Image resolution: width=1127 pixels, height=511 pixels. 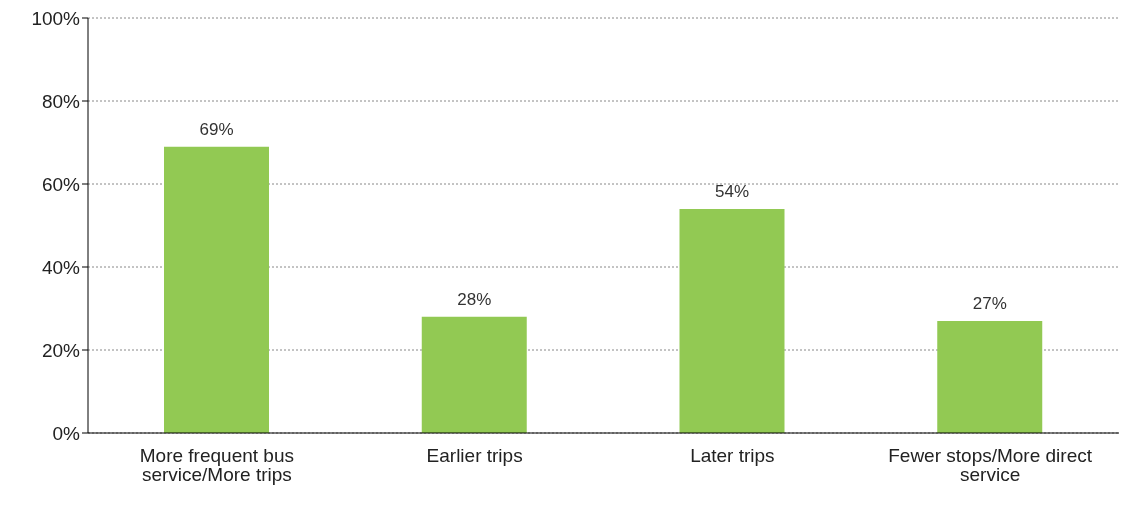 What do you see at coordinates (732, 456) in the screenshot?
I see `x-tick-label: Later trips` at bounding box center [732, 456].